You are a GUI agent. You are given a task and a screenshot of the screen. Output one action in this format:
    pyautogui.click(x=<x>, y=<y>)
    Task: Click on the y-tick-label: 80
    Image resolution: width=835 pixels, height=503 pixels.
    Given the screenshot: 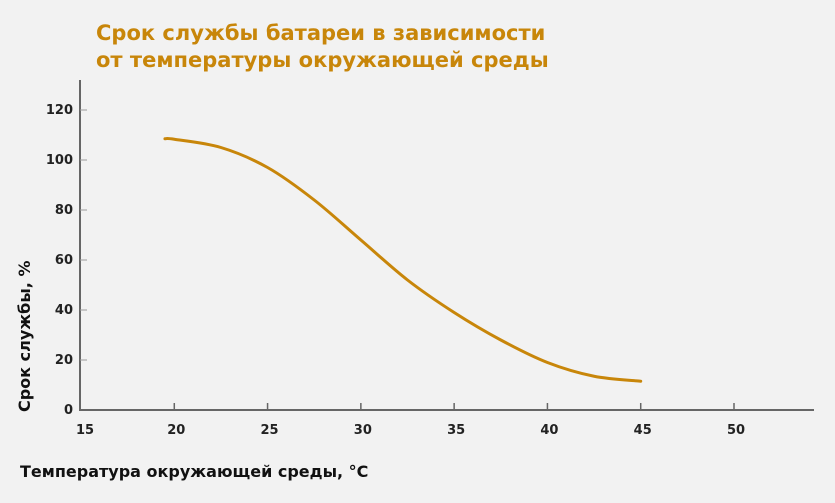 What is the action you would take?
    pyautogui.click(x=64, y=210)
    